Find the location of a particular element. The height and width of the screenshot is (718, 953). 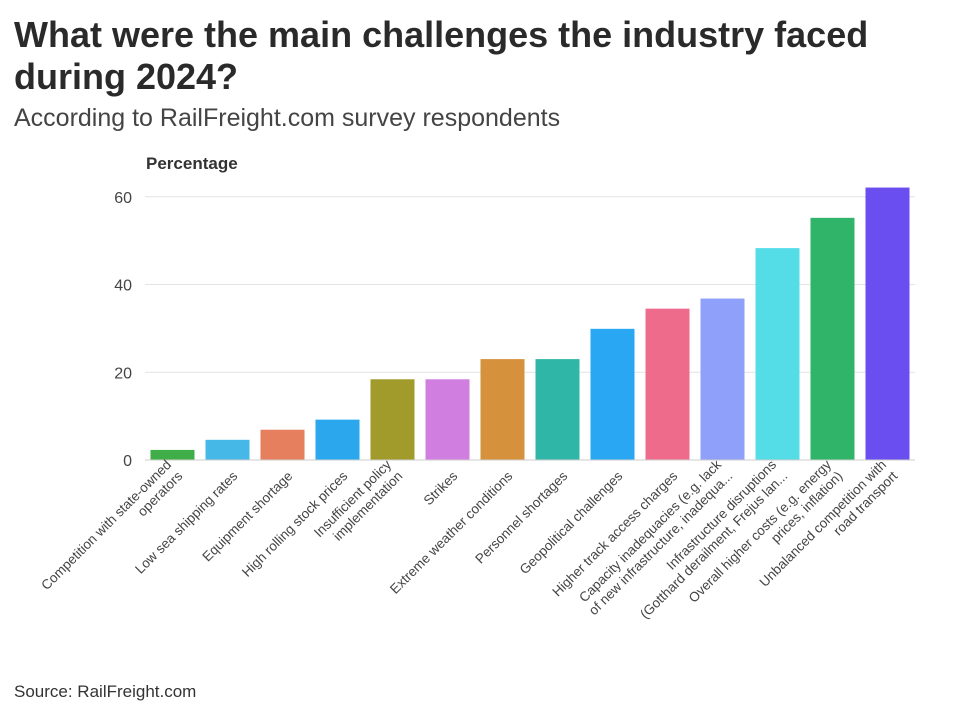

source-note: Source: RailFreight.com is located at coordinates (105, 691).